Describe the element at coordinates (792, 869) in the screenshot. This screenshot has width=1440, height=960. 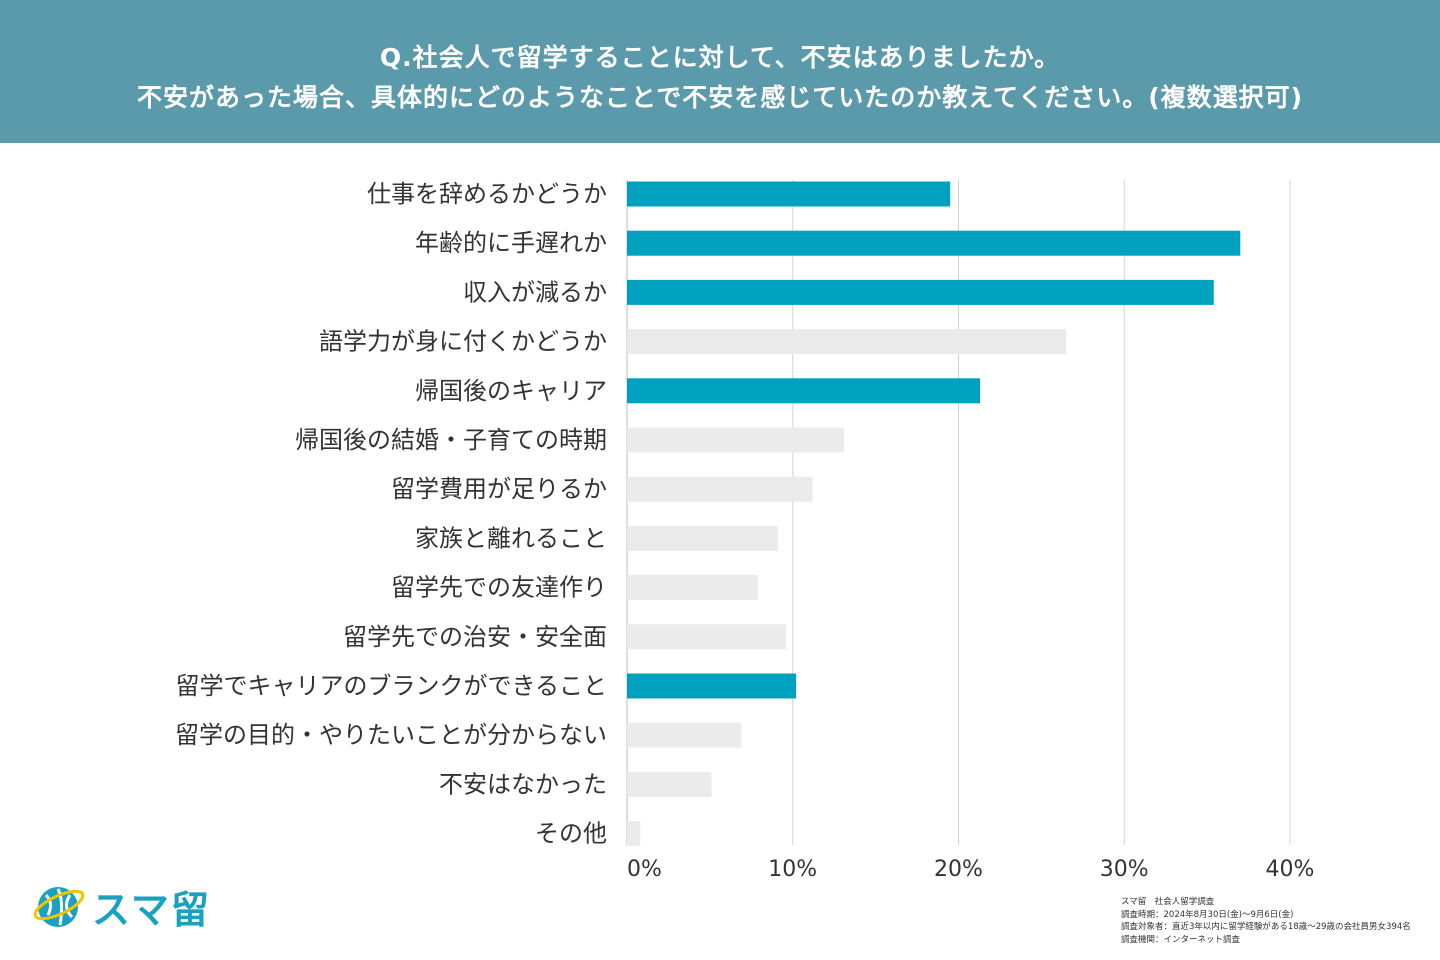
I see `x-tick-label-10: 10%` at that location.